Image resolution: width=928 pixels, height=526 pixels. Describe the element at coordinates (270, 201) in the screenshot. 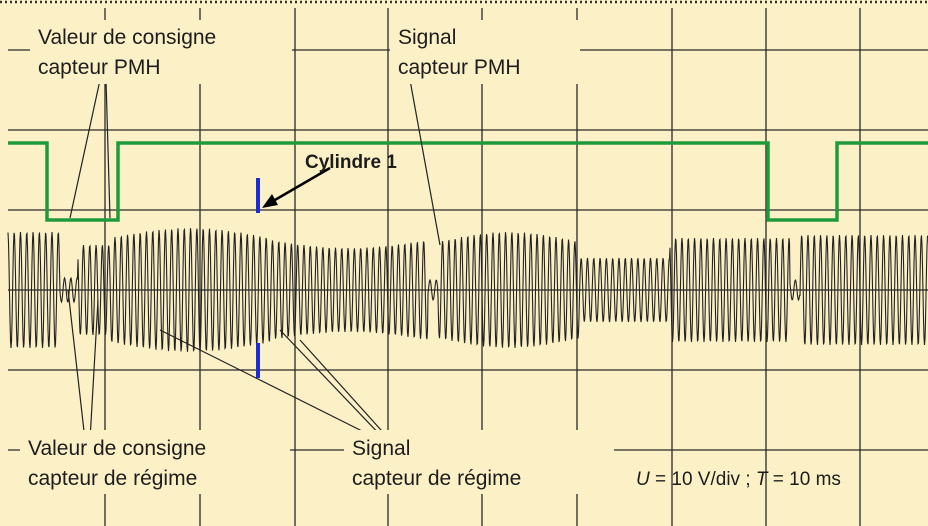

I see `marker-arrowhead` at that location.